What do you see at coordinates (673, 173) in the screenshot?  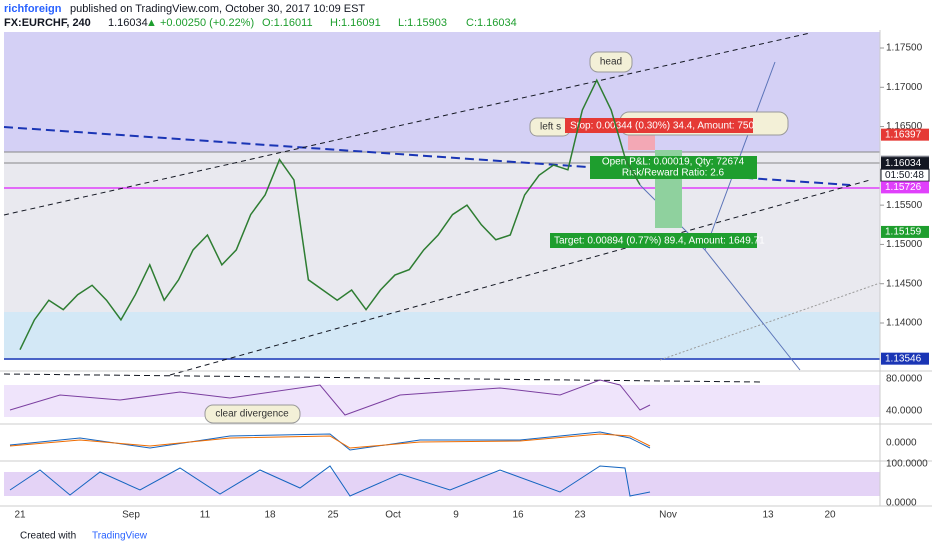 I see `rr-label: Risk/Reward Ratio: 2.6` at bounding box center [673, 173].